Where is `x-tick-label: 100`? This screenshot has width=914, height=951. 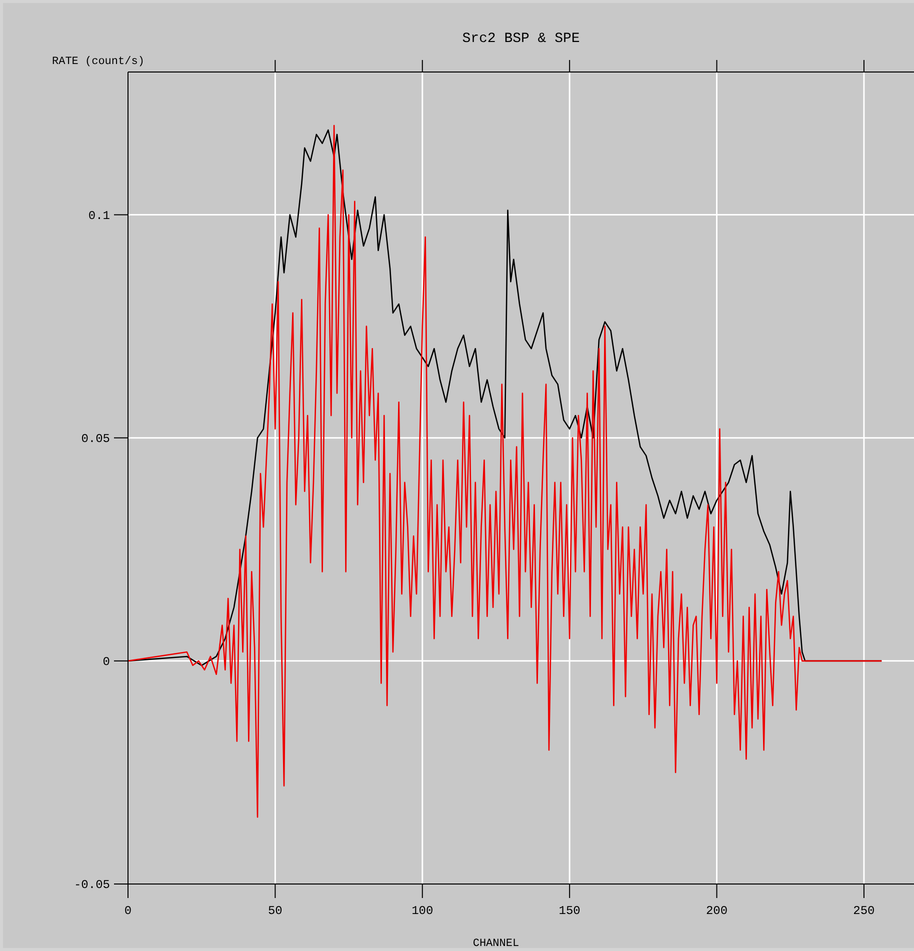
x-tick-label: 100 is located at coordinates (423, 911).